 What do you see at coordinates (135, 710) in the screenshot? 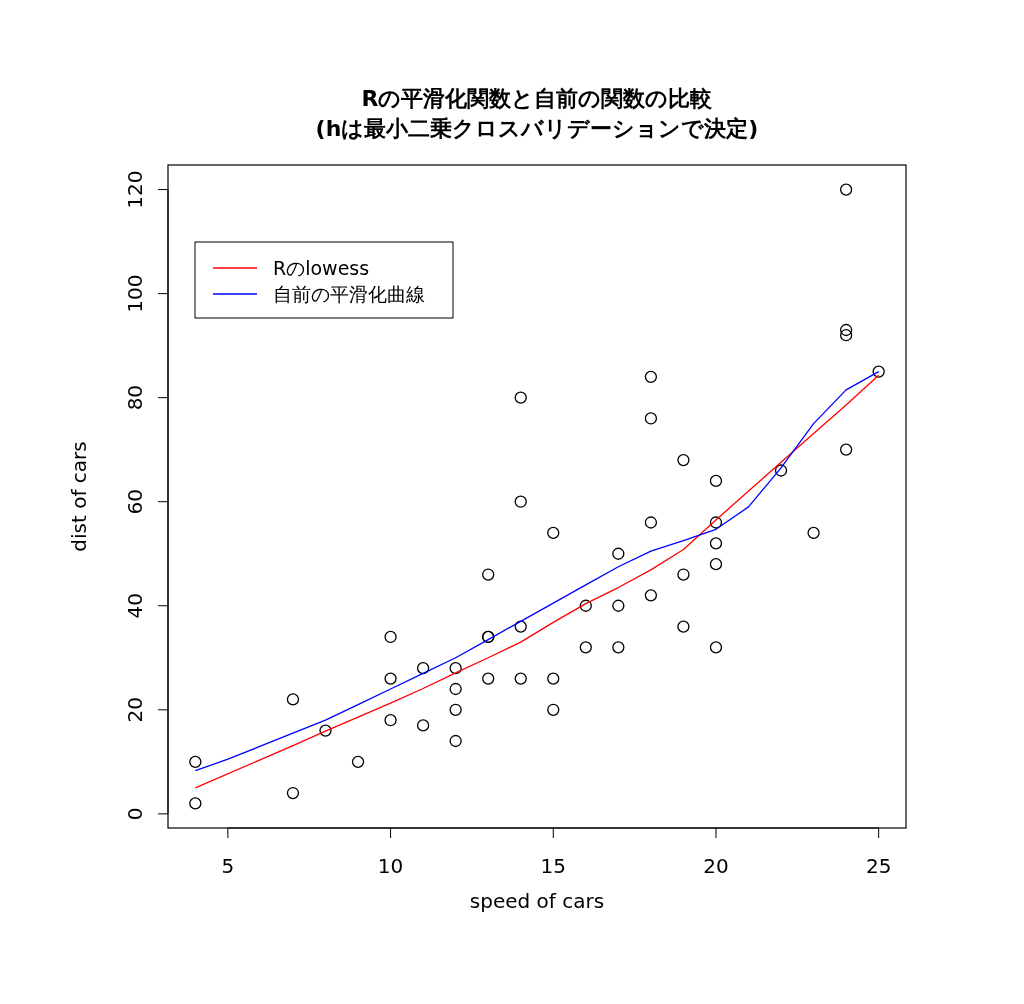
I see `y-tick-label: 20` at bounding box center [135, 710].